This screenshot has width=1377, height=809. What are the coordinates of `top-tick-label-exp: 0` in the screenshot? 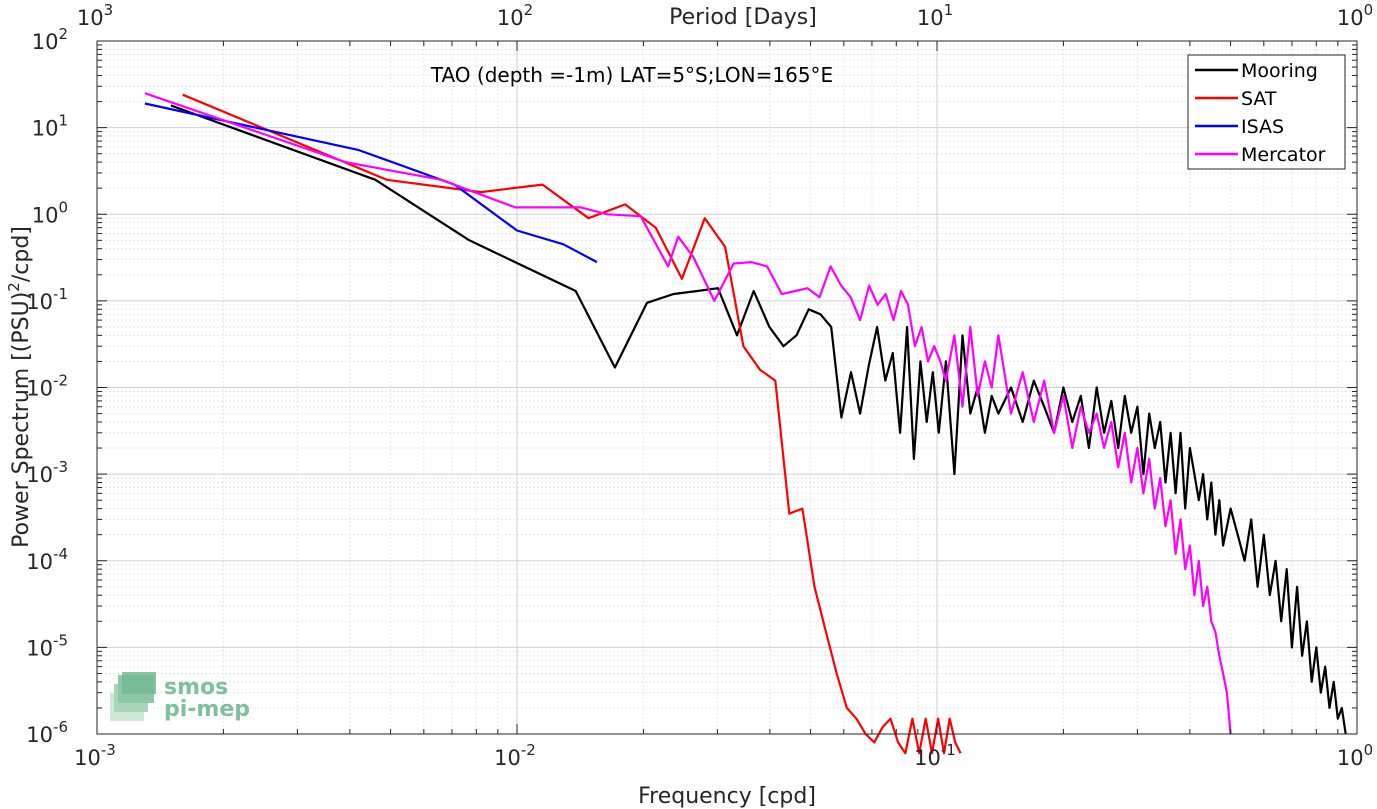 It's located at (1369, 10).